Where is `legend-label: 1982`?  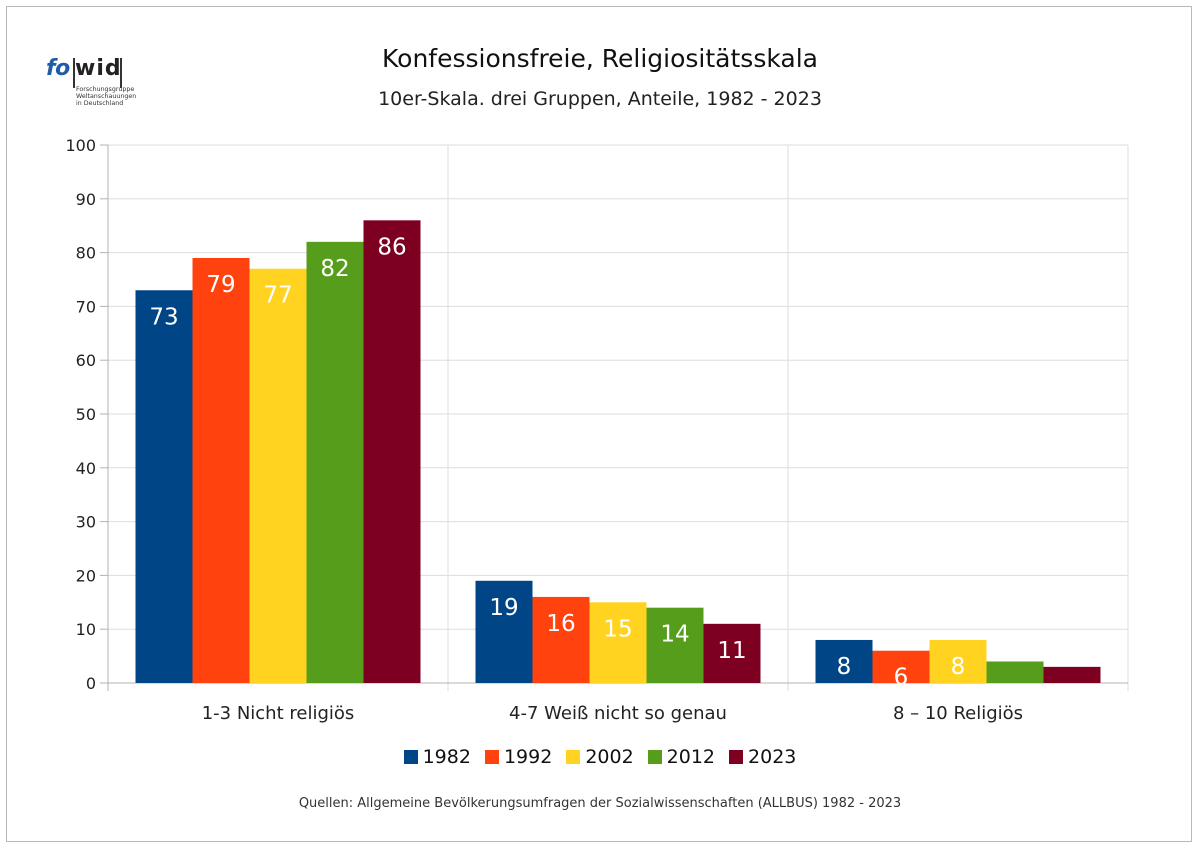
legend-label: 1982 is located at coordinates (446, 757).